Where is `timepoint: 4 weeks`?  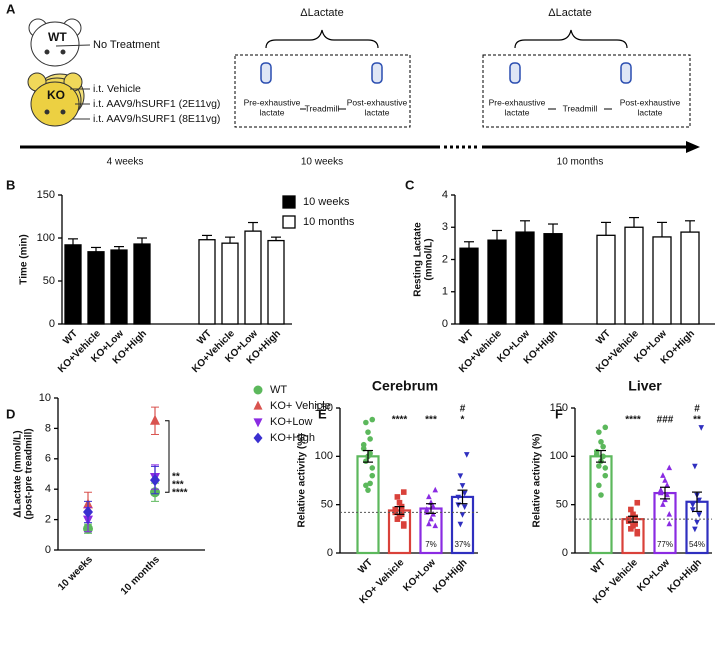
timepoint: 4 weeks is located at coordinates (125, 162).